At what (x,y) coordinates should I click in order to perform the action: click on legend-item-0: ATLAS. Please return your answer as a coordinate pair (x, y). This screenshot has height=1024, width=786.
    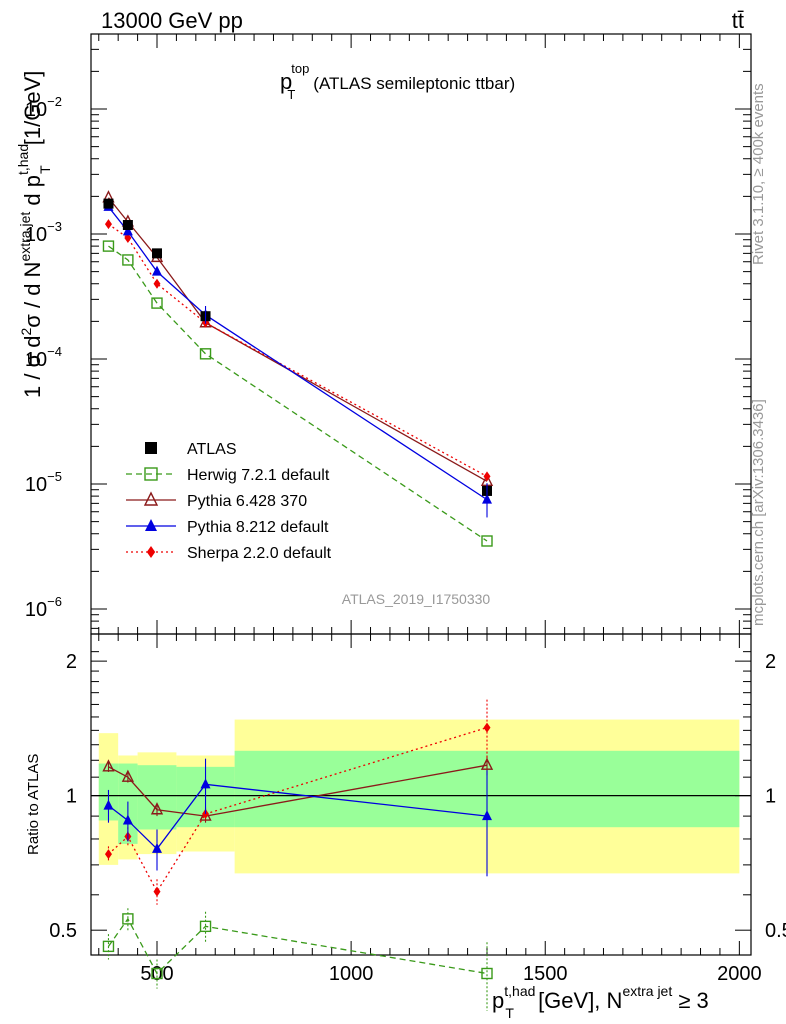
    Looking at the image, I should click on (191, 449).